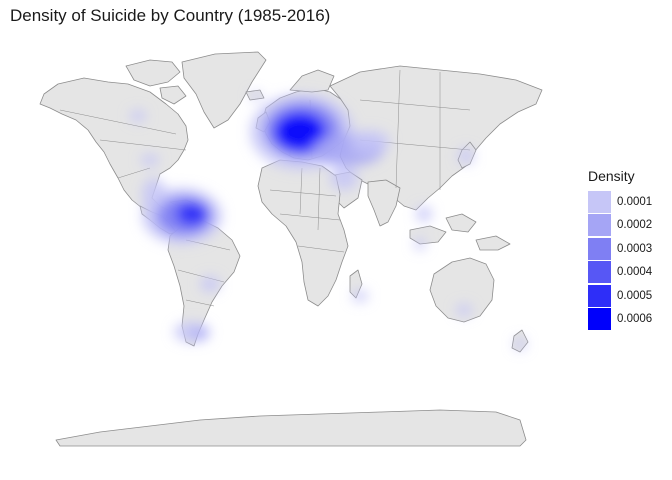 Image resolution: width=672 pixels, height=480 pixels. I want to click on legend-label: 0.0006, so click(635, 319).